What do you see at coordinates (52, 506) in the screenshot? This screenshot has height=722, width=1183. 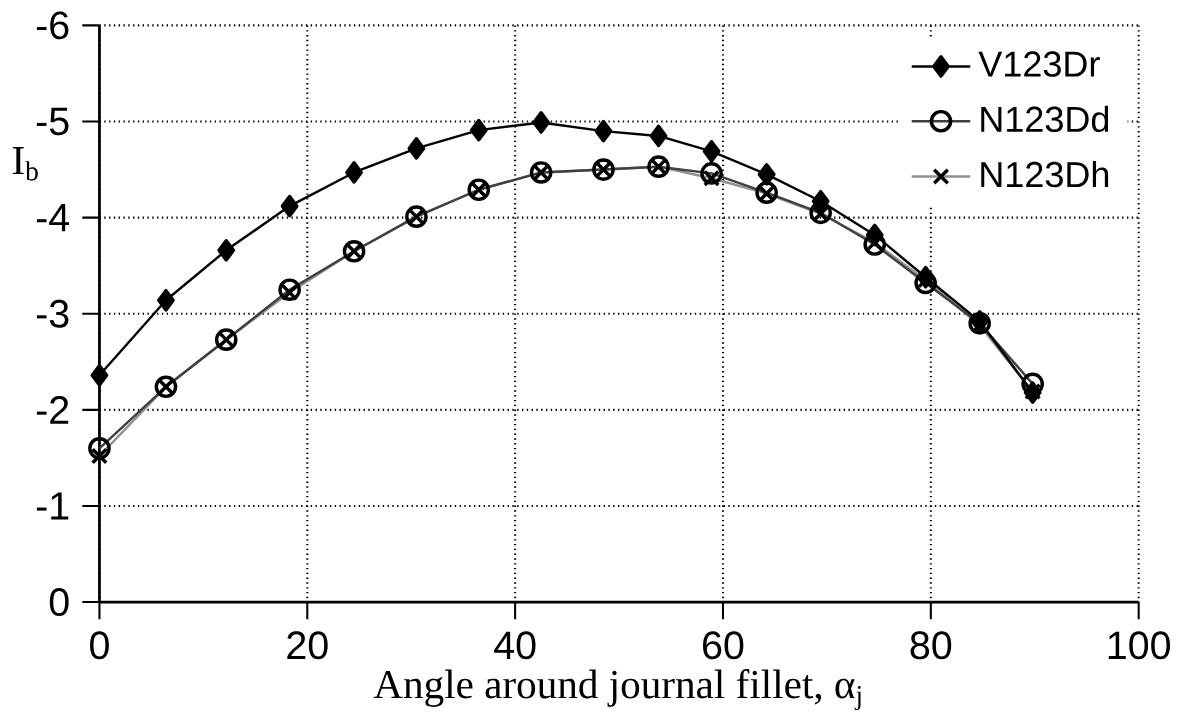 I see `y-tick-label: -1` at bounding box center [52, 506].